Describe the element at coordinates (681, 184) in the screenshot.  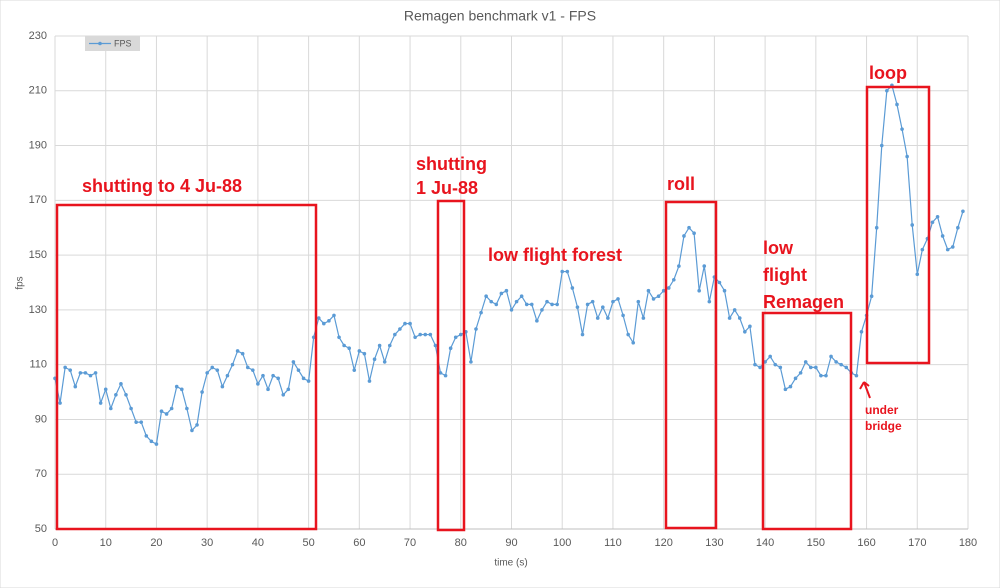
I see `annotation: roll` at that location.